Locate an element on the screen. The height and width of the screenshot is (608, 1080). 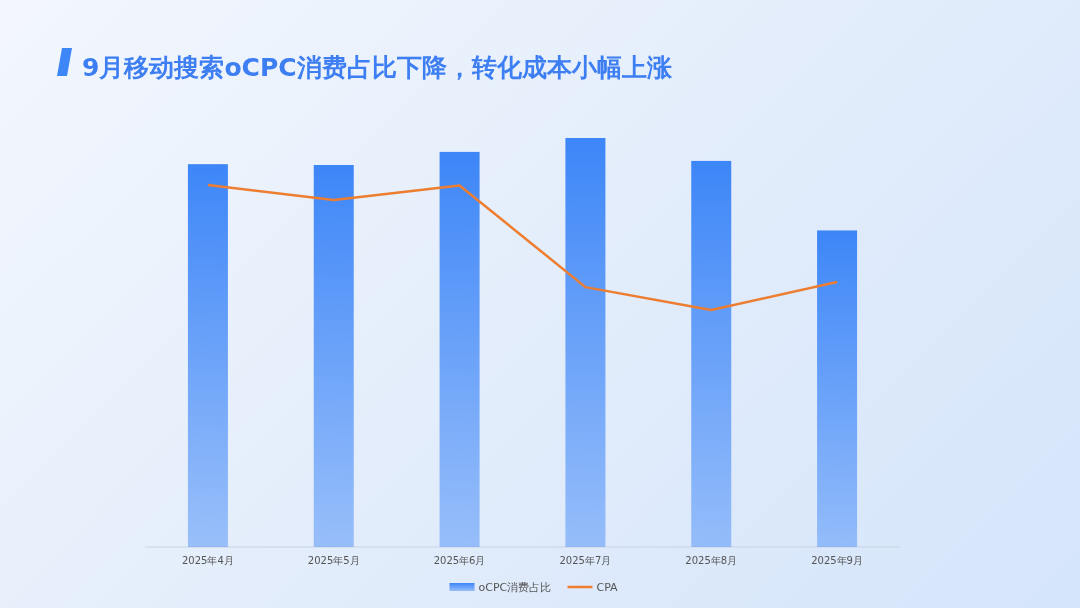
x-tick-label: 2025年4月 is located at coordinates (208, 560).